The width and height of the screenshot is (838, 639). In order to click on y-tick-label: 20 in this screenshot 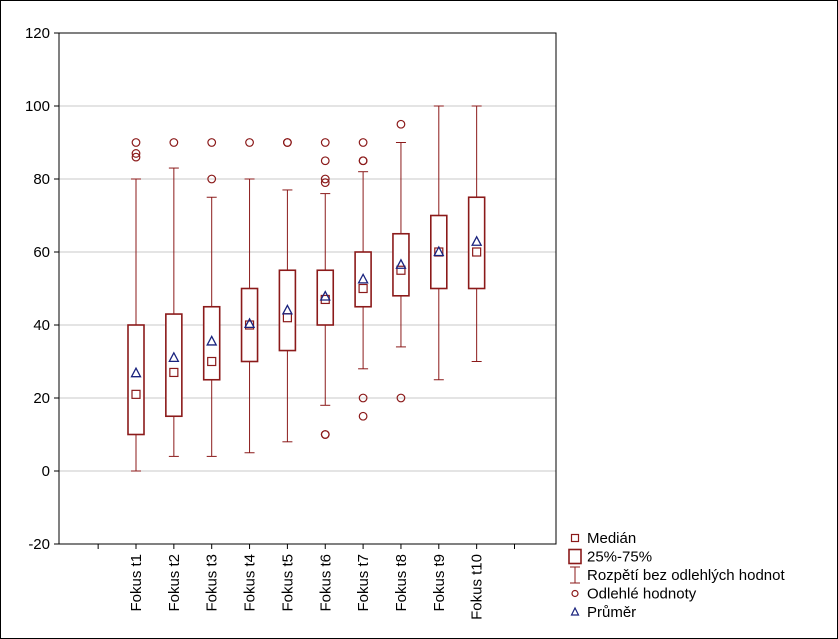, I will do `click(41, 398)`.